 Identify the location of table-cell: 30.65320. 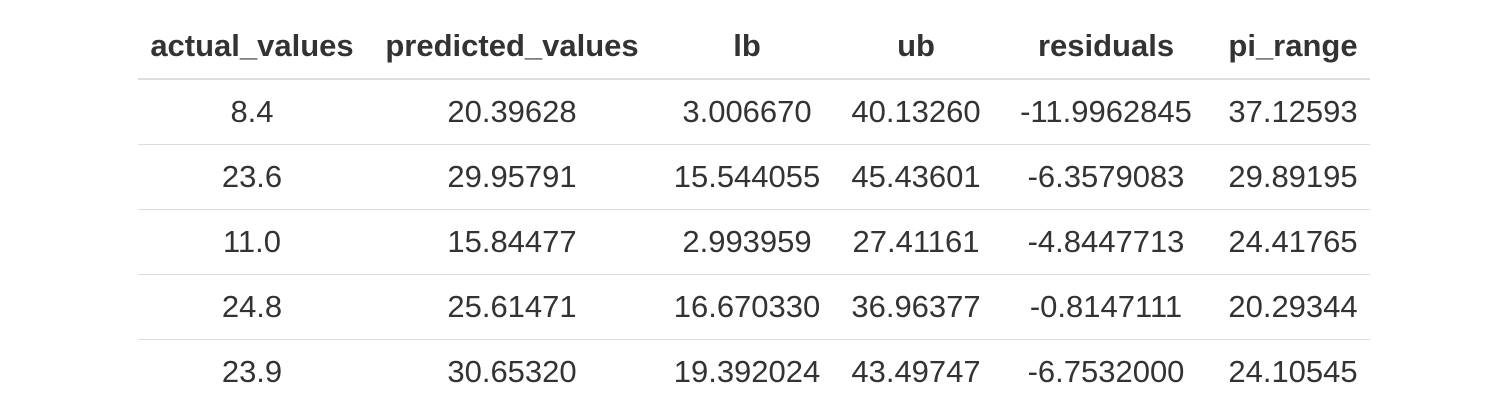
(512, 371).